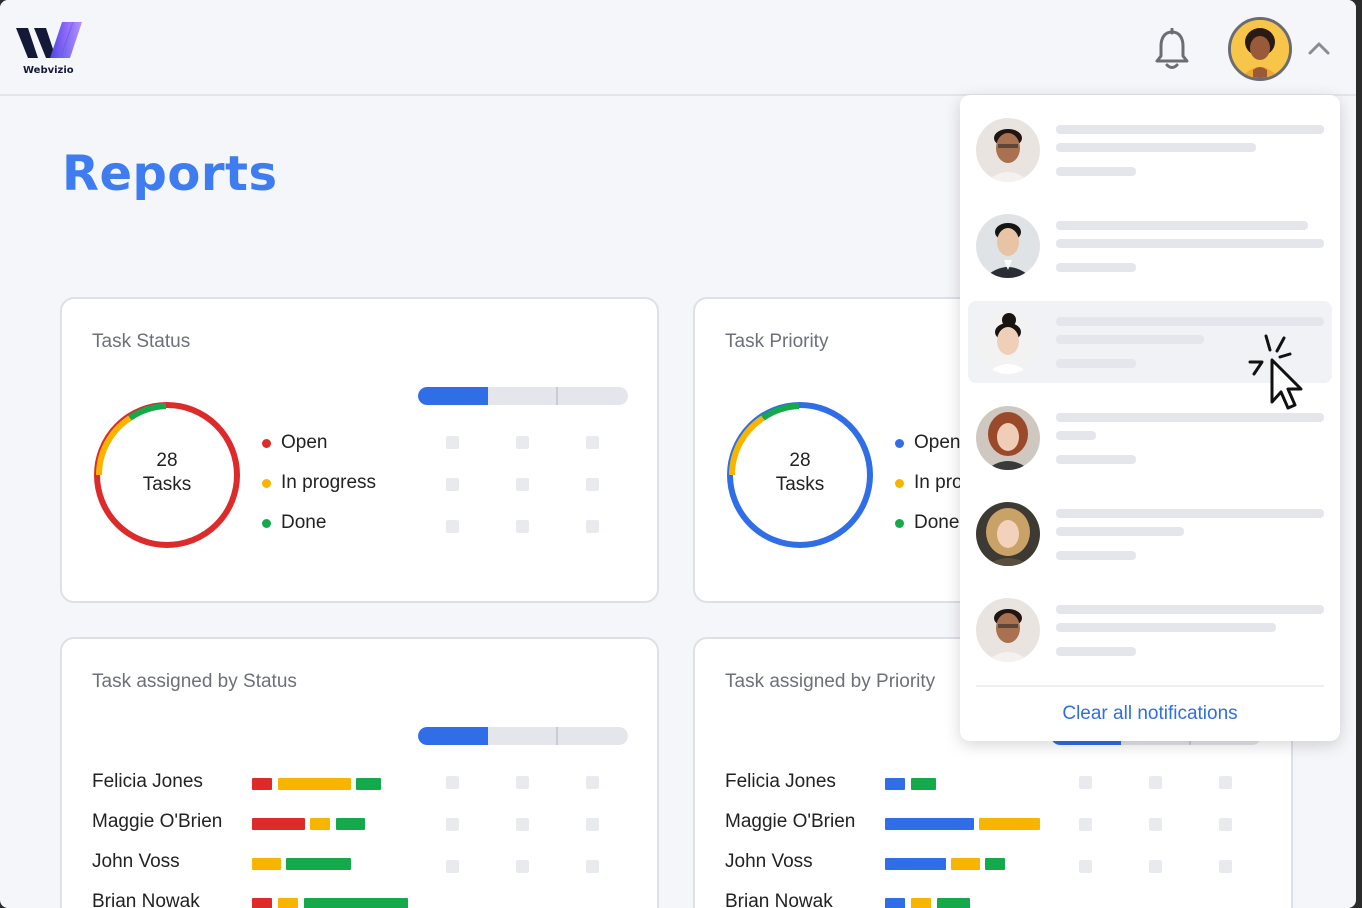  I want to click on legend-label: In progress, so click(329, 482).